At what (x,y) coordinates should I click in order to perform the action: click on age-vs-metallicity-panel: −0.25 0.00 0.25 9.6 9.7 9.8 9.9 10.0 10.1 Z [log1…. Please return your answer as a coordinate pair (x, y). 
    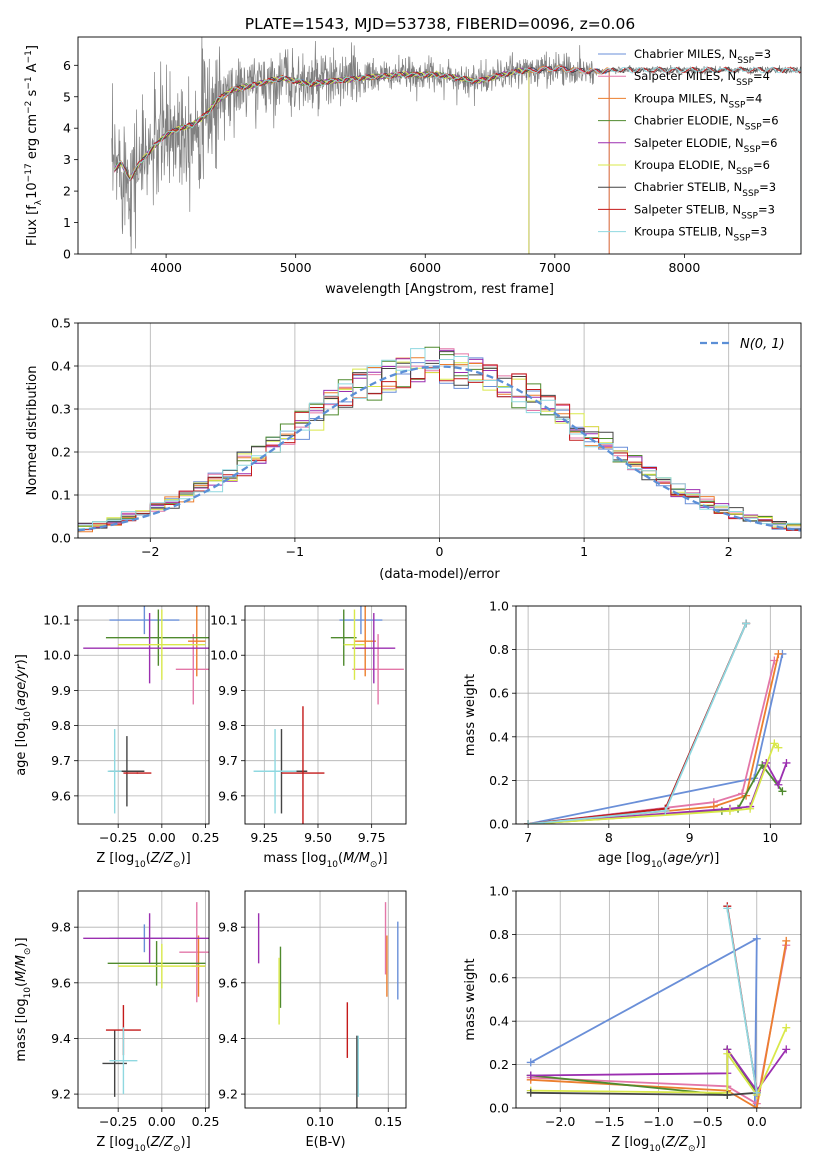
    Looking at the image, I should click on (117, 737).